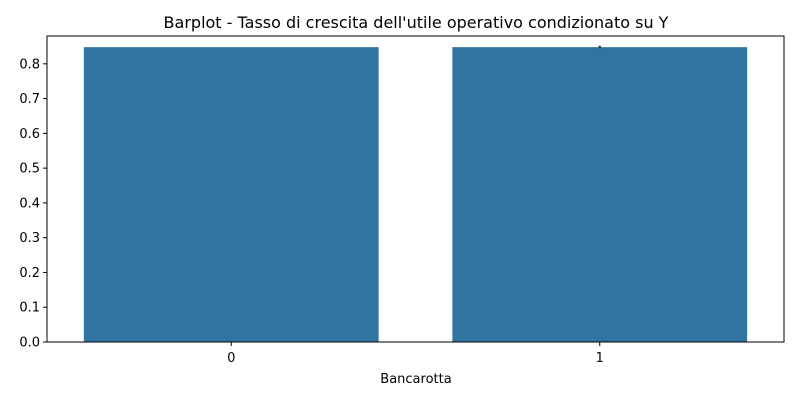 This screenshot has height=400, width=800. Describe the element at coordinates (29, 169) in the screenshot. I see `y-tick-label-5: 0.5` at that location.